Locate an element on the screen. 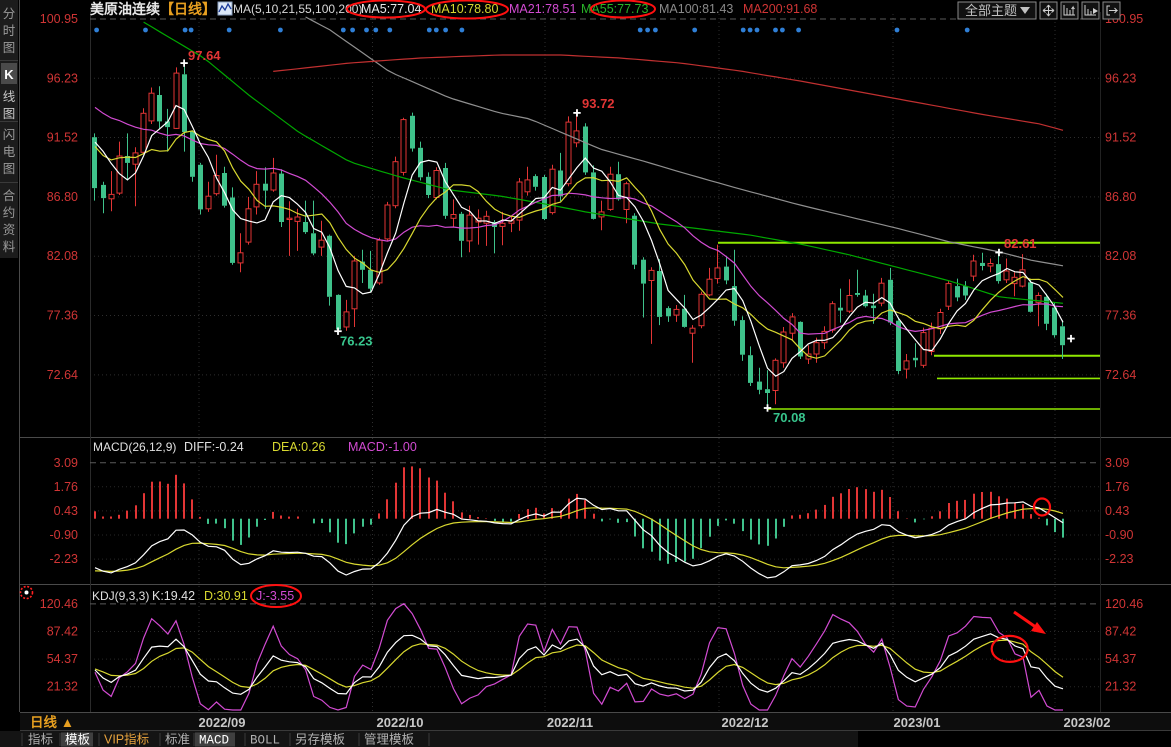  svg-text: DIFF:-0.24 is located at coordinates (214, 447).